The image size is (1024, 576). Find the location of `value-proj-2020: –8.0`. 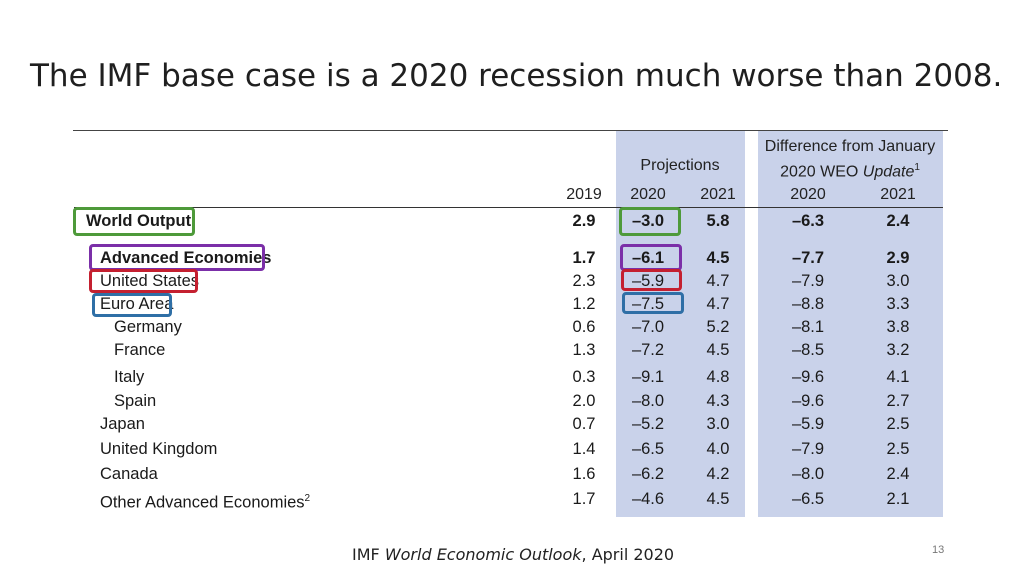

value-proj-2020: –8.0 is located at coordinates (648, 401).